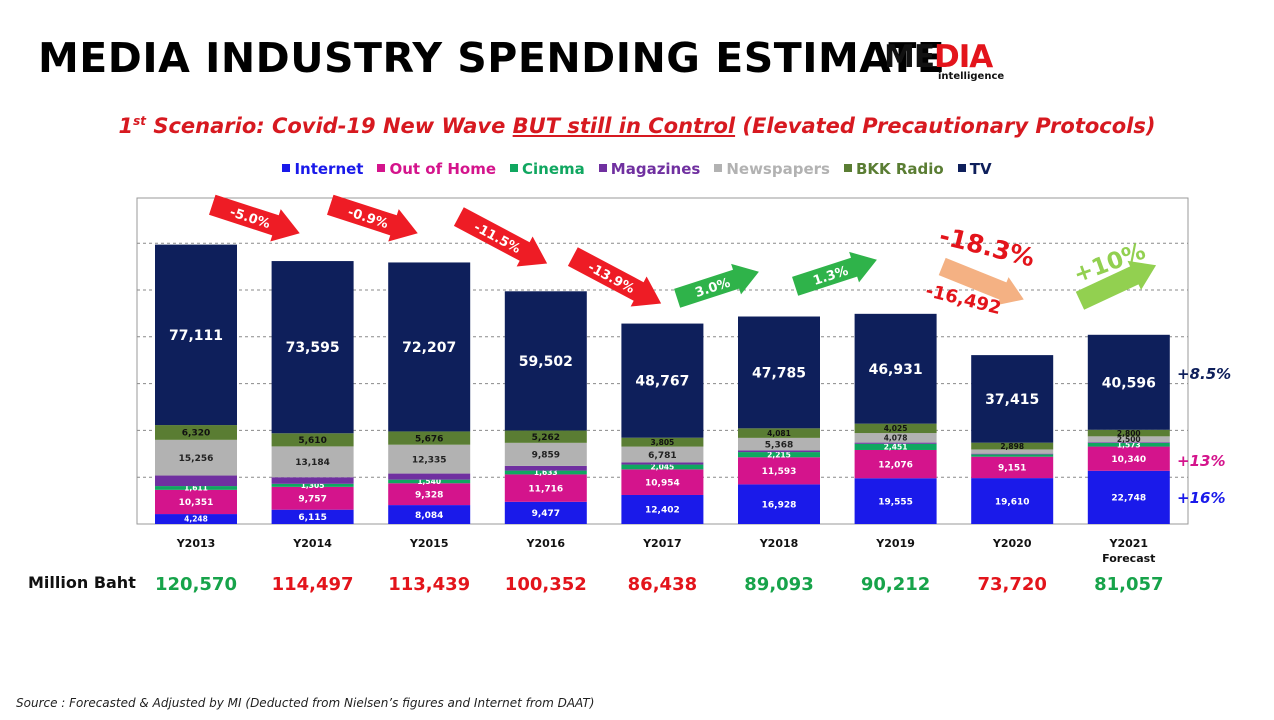 The image size is (1274, 720). Describe the element at coordinates (662, 382) in the screenshot. I see `data-label-tv: 48,767` at that location.